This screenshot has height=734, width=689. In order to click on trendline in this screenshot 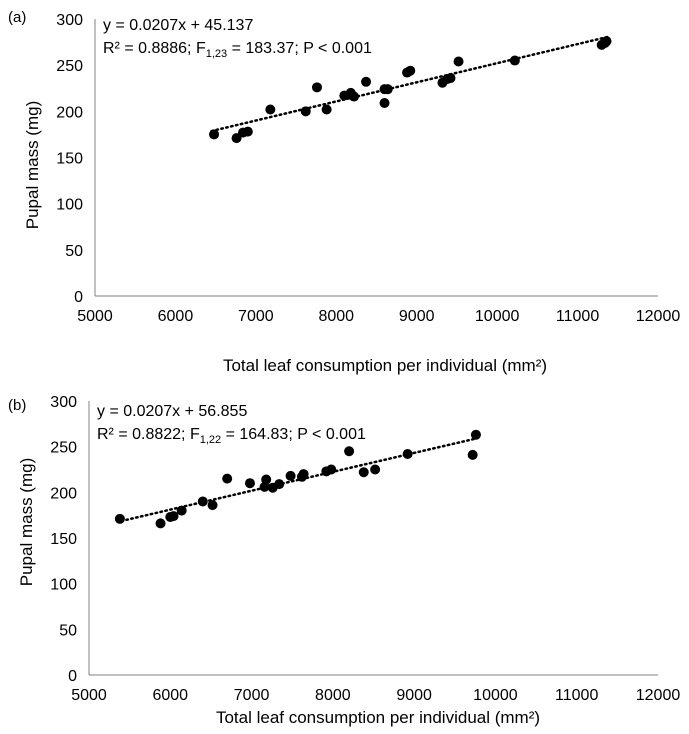, I will do `click(410, 84)`.